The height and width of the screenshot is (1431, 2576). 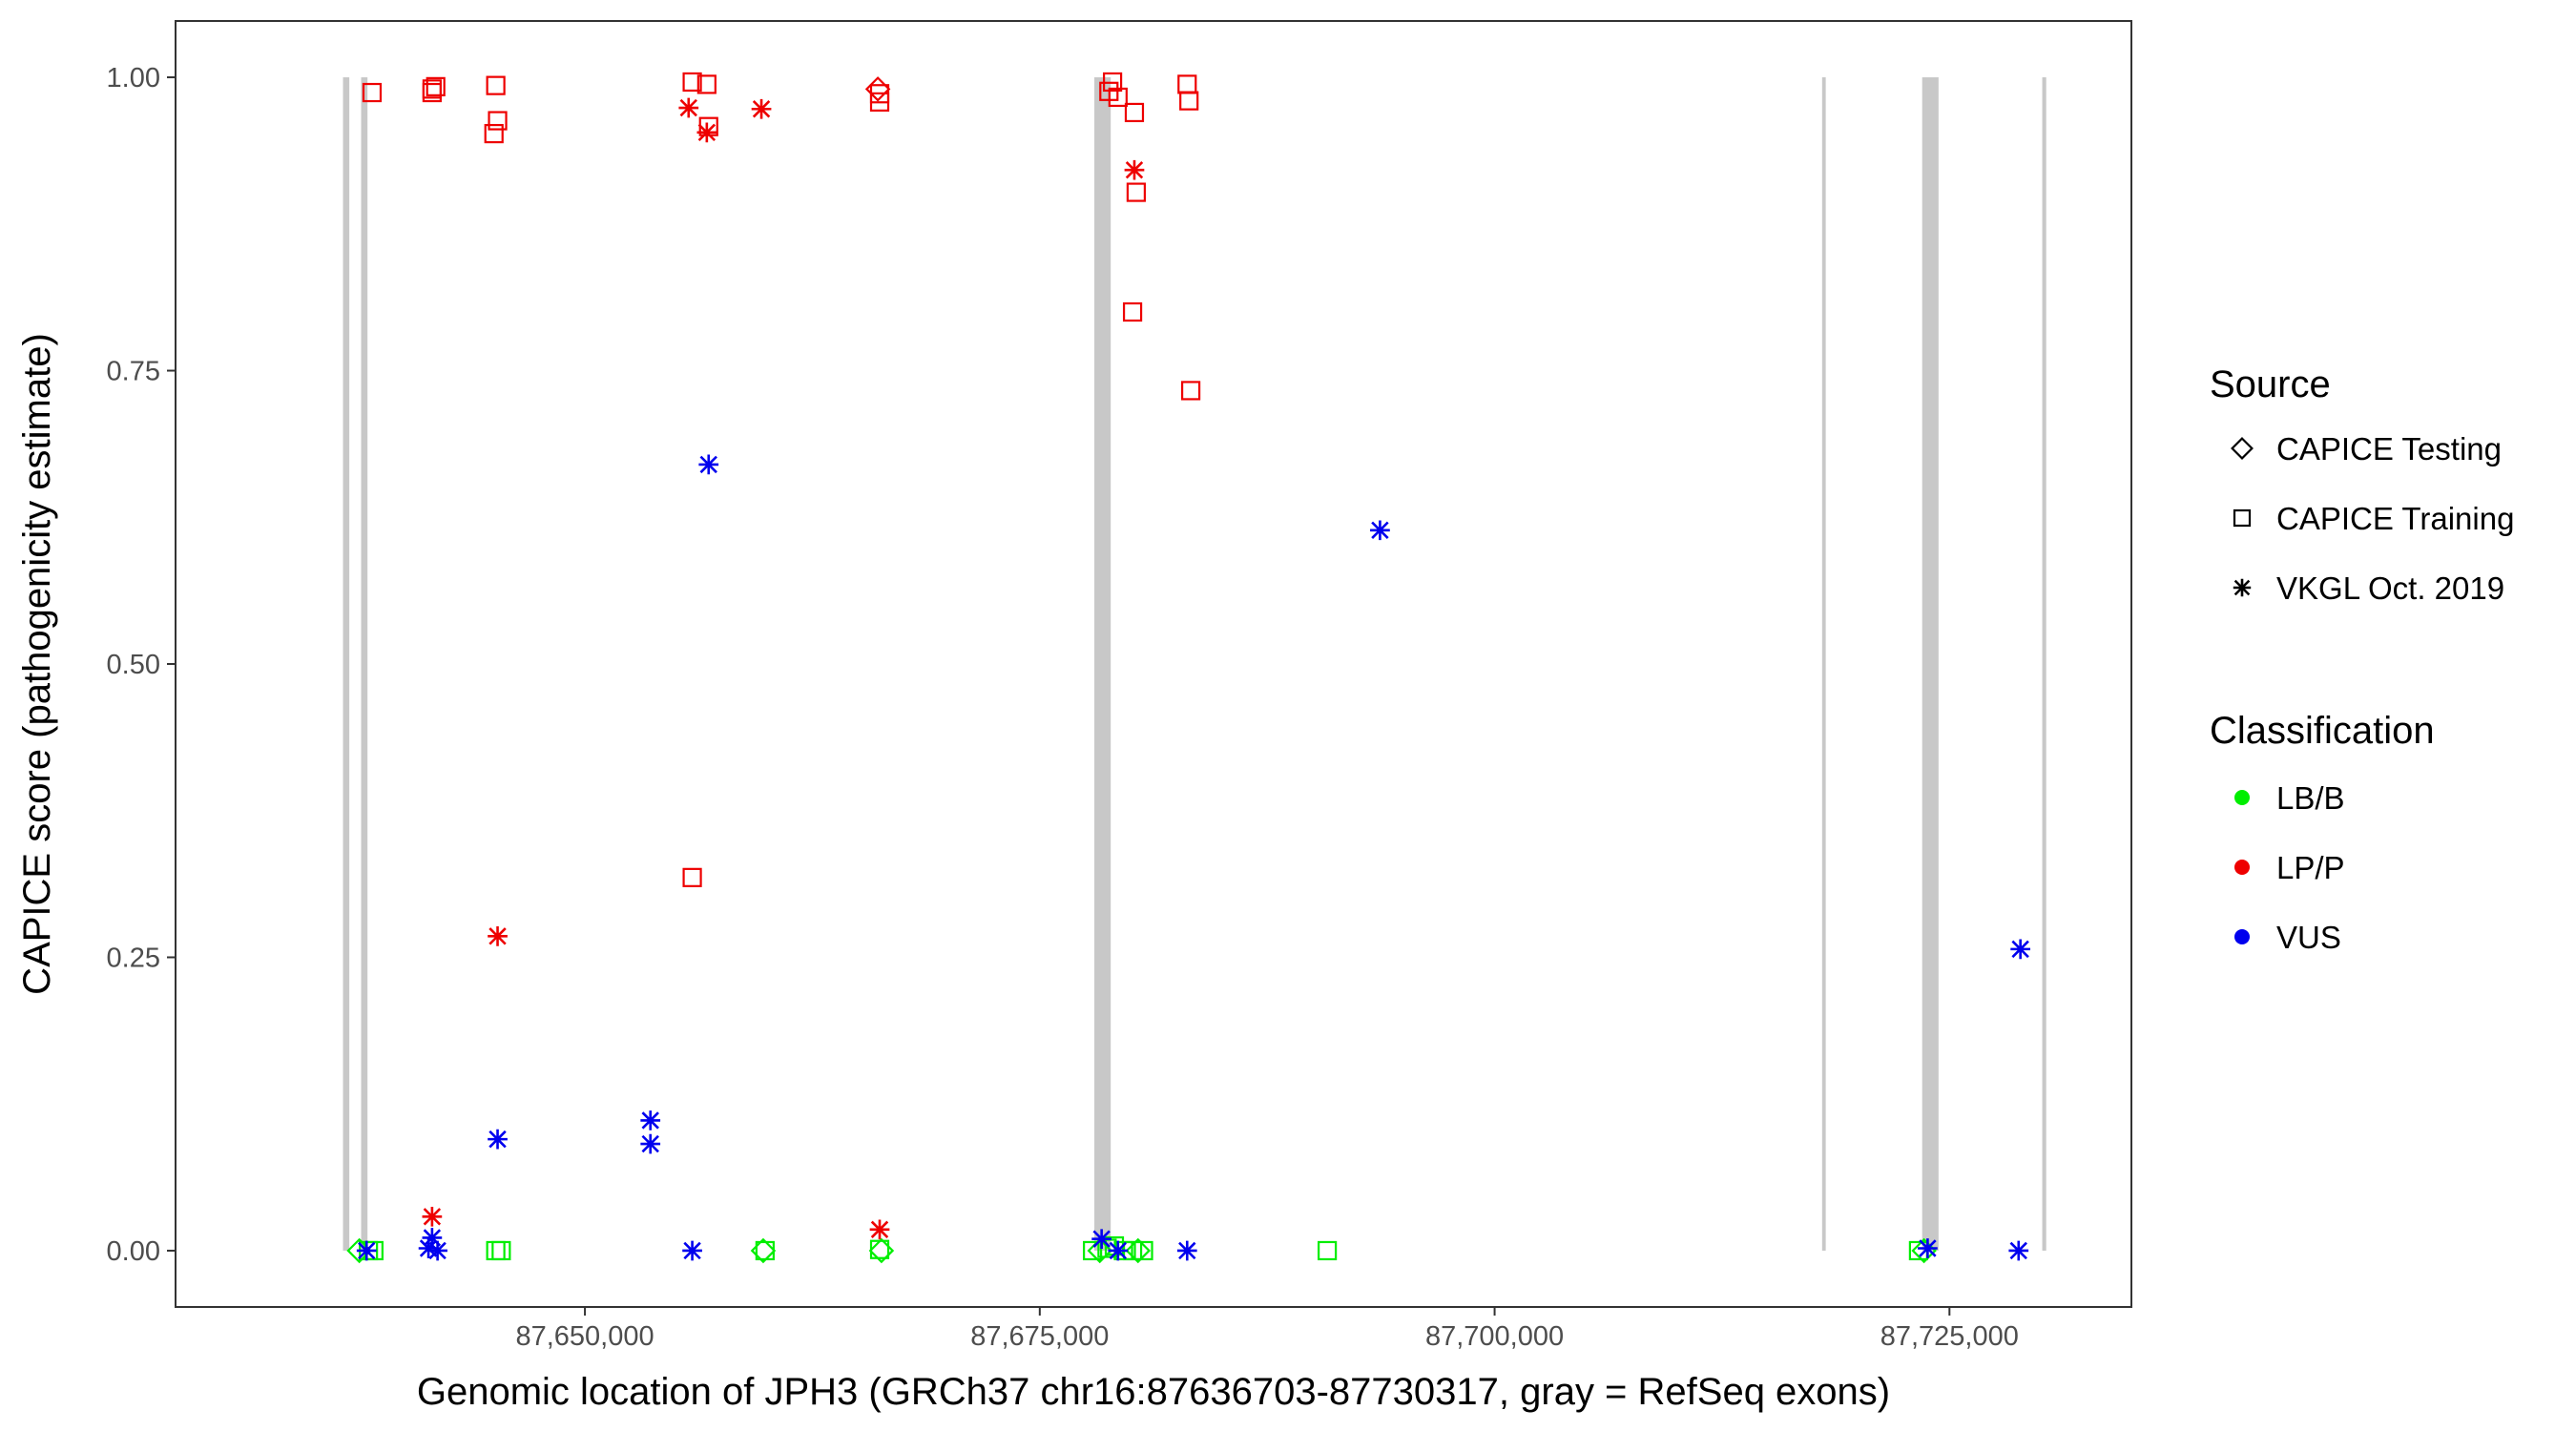 What do you see at coordinates (2310, 867) in the screenshot?
I see `legend-classification-label: LP/P` at bounding box center [2310, 867].